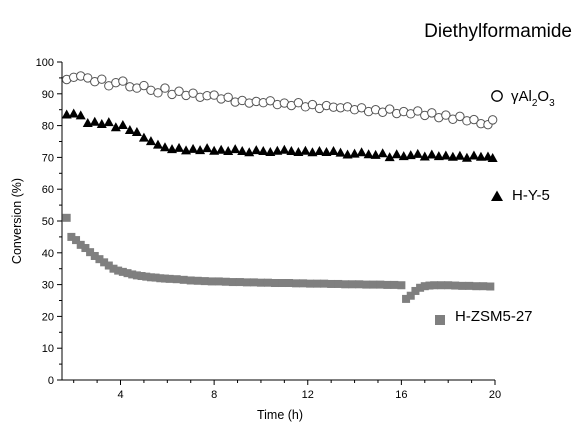 The width and height of the screenshot is (581, 428). What do you see at coordinates (120, 395) in the screenshot?
I see `x-tick-label: 4` at bounding box center [120, 395].